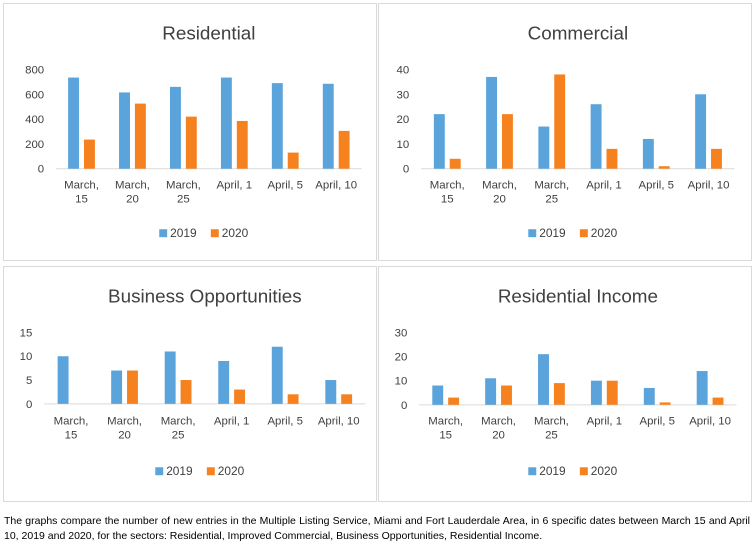 This screenshot has width=752, height=553. I want to click on chart-title: Residential Income, so click(578, 296).